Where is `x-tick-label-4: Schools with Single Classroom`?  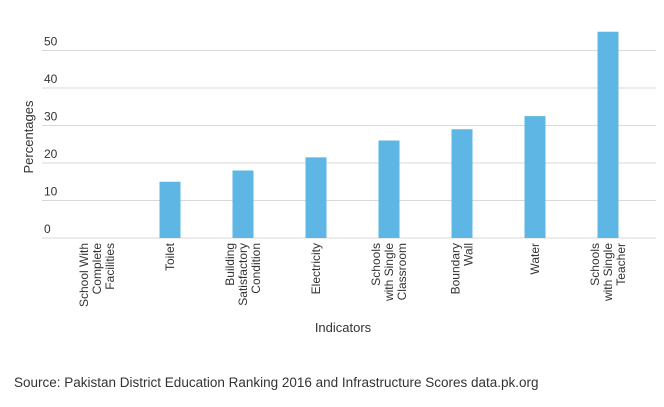
x-tick-label-4: Schools with Single Classroom is located at coordinates (389, 272).